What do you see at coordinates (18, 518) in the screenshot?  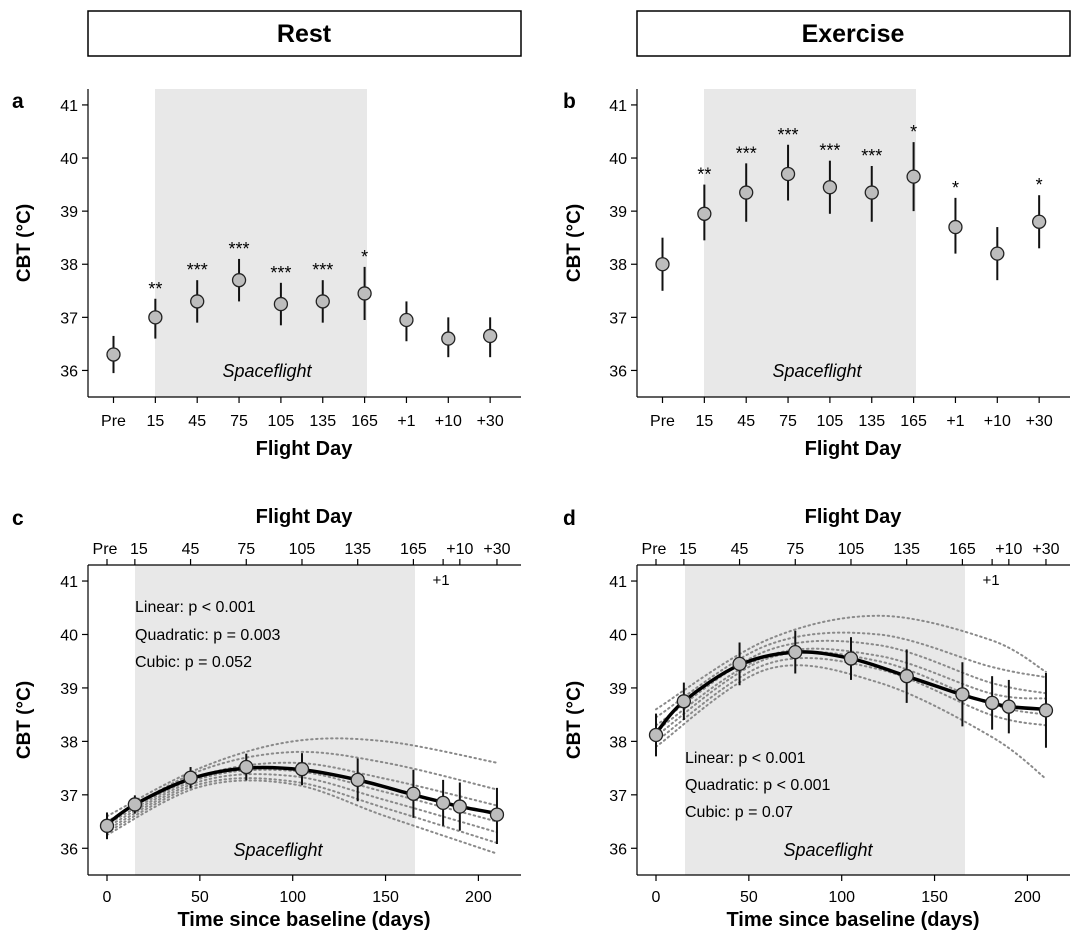 I see `panel-label-c: c` at bounding box center [18, 518].